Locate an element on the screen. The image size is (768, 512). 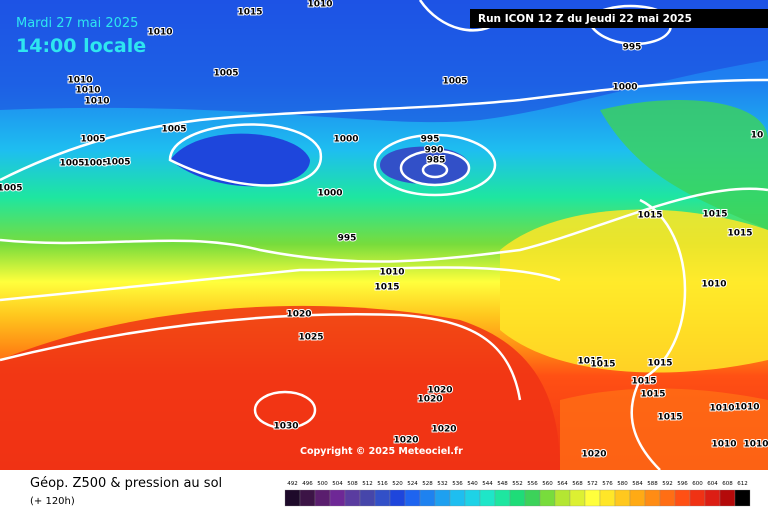
scale-label: 512 is located at coordinates (367, 484).